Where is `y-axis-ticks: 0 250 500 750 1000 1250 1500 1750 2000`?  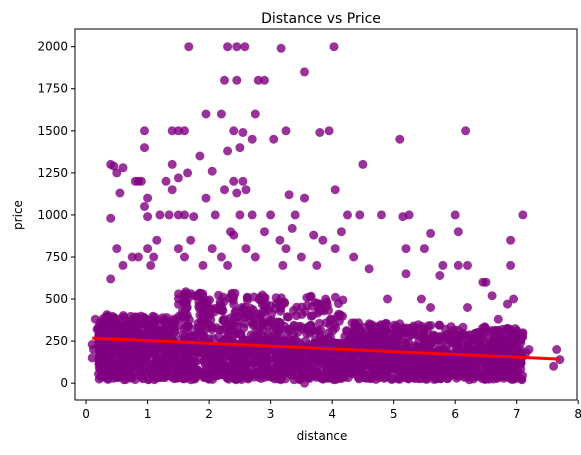 y-axis-ticks: 0 250 500 750 1000 1250 1500 1750 2000 is located at coordinates (56, 215).